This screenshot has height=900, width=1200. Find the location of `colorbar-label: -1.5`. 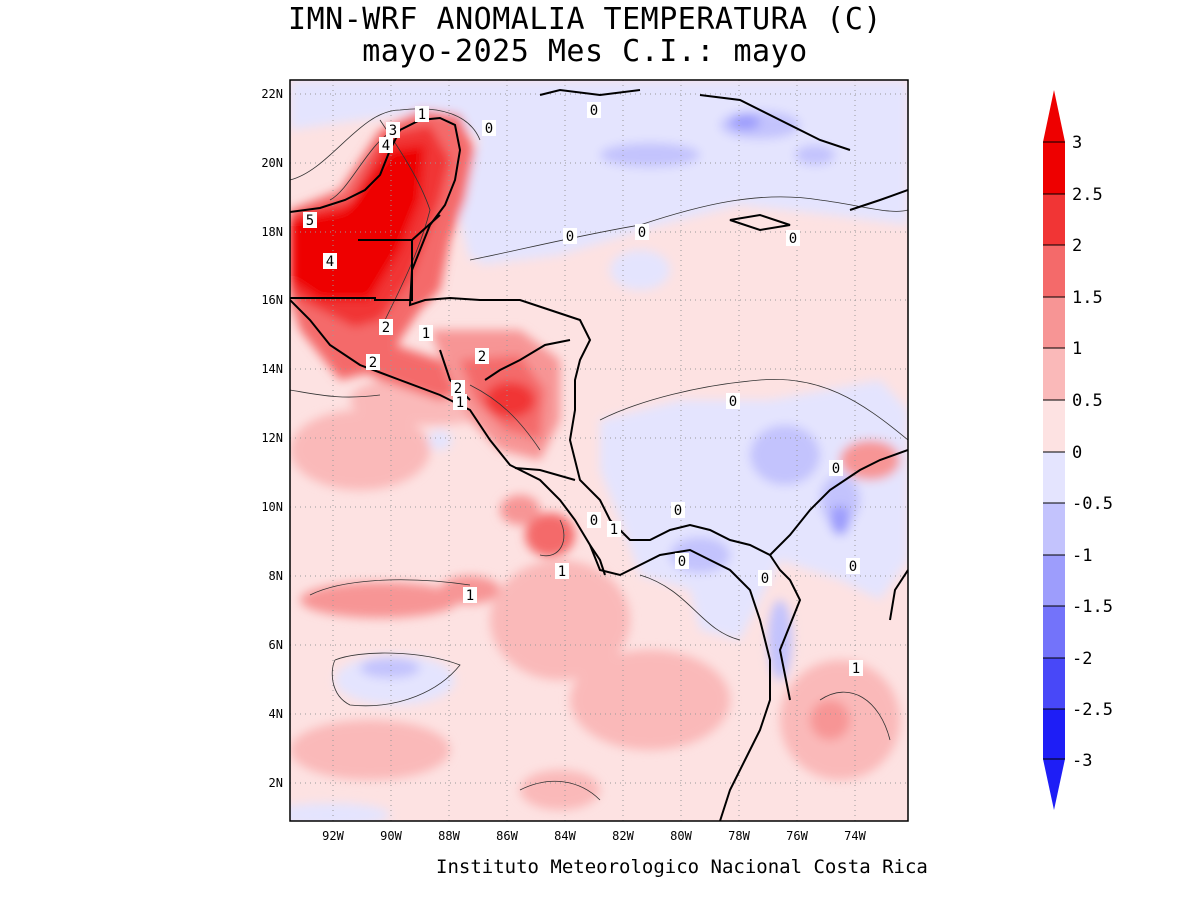

colorbar-label: -1.5 is located at coordinates (1092, 607).